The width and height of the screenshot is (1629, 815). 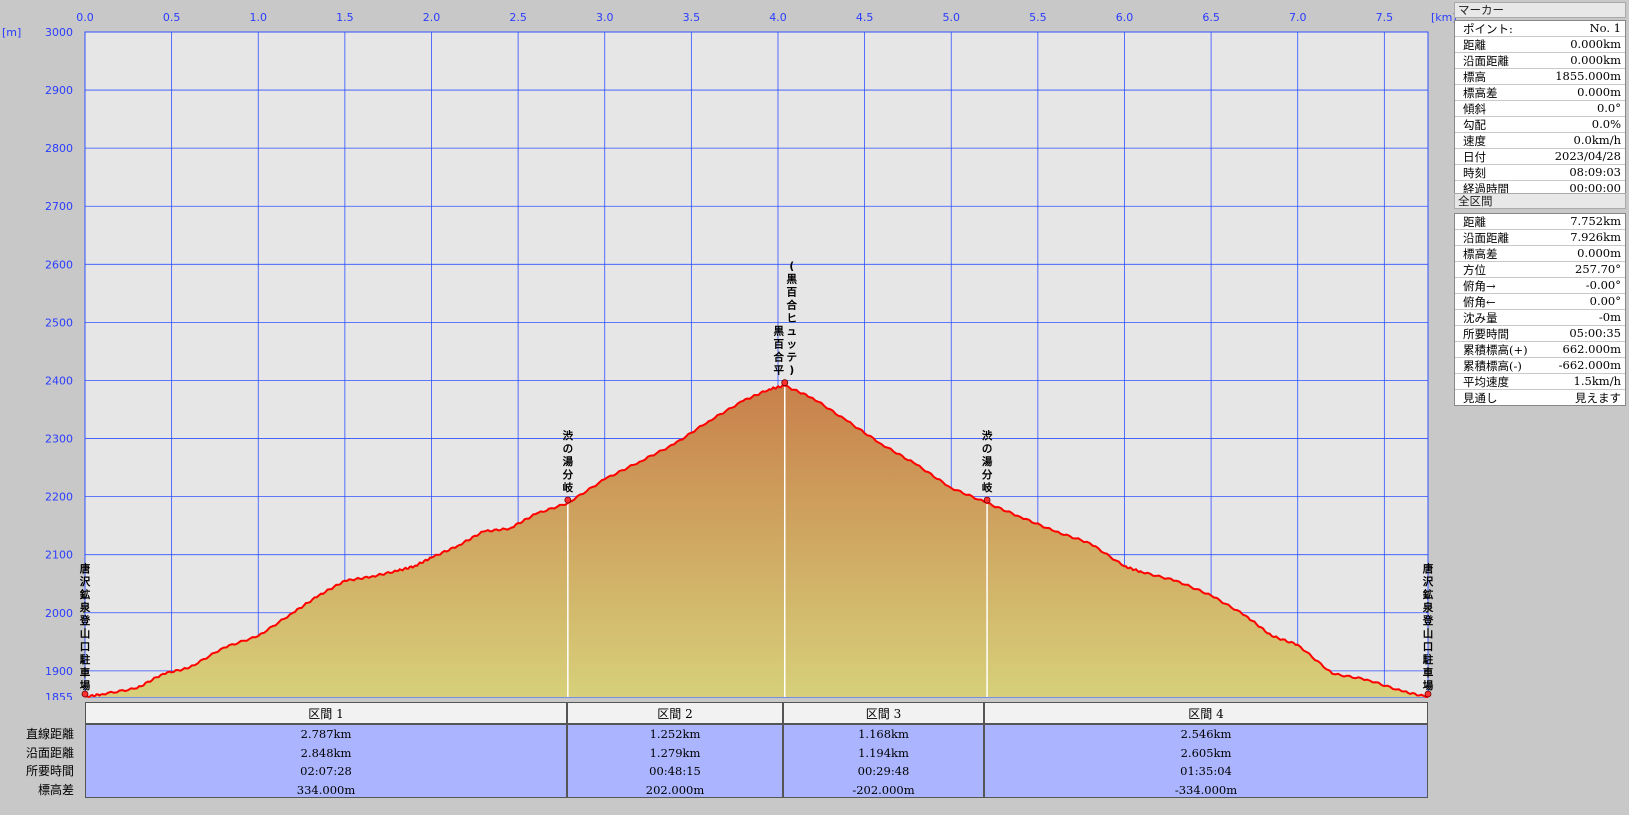 I want to click on marker-row: 標高差 0.000m, so click(x=1540, y=93).